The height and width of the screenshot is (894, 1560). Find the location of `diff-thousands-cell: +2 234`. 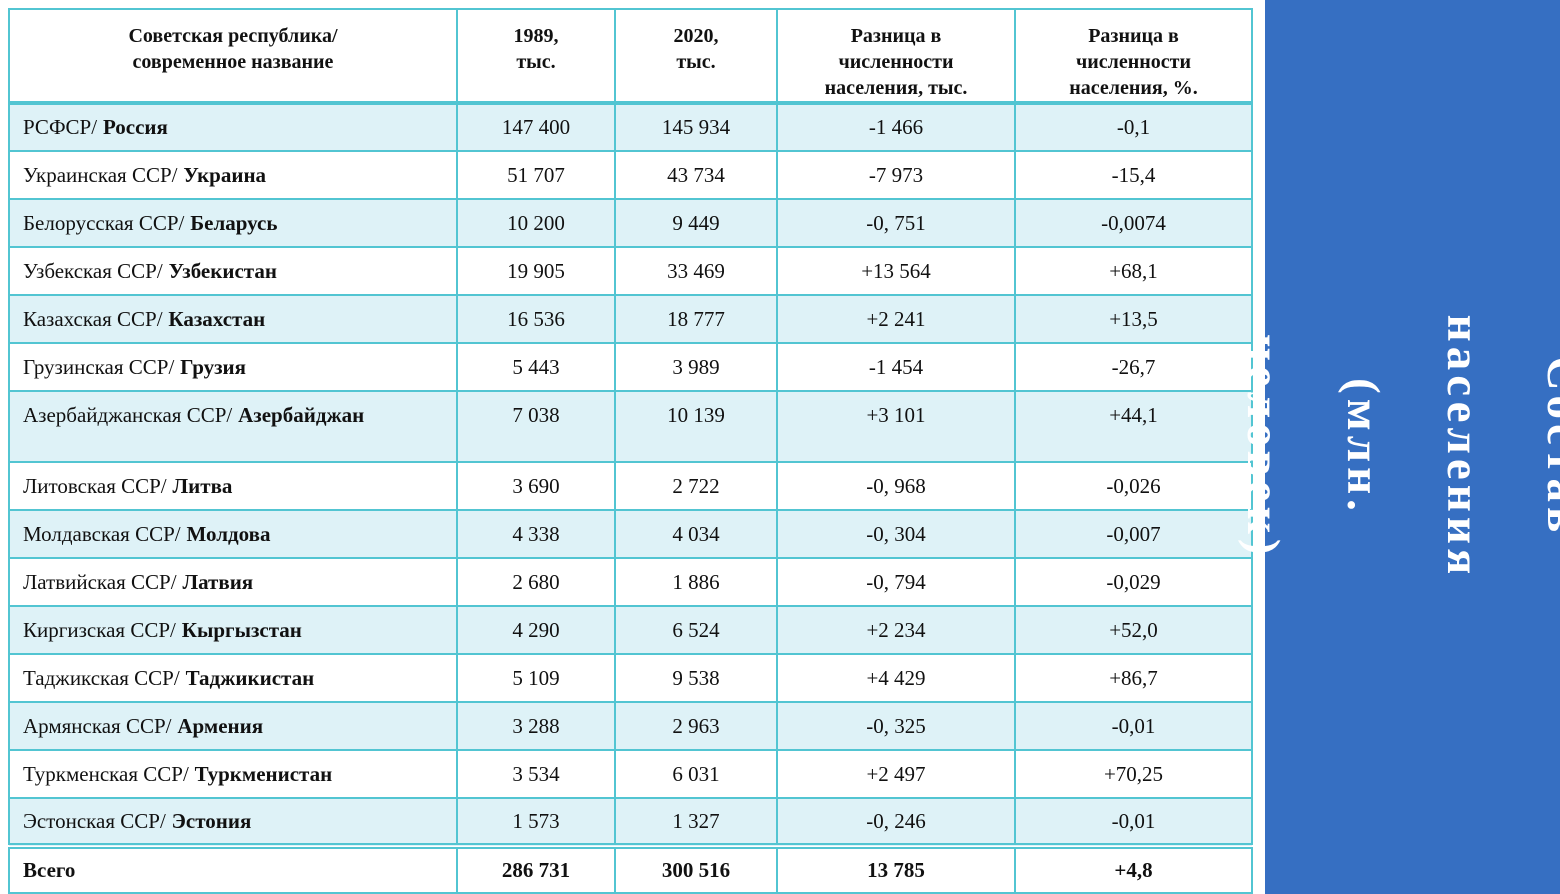

diff-thousands-cell: +2 234 is located at coordinates (896, 630).